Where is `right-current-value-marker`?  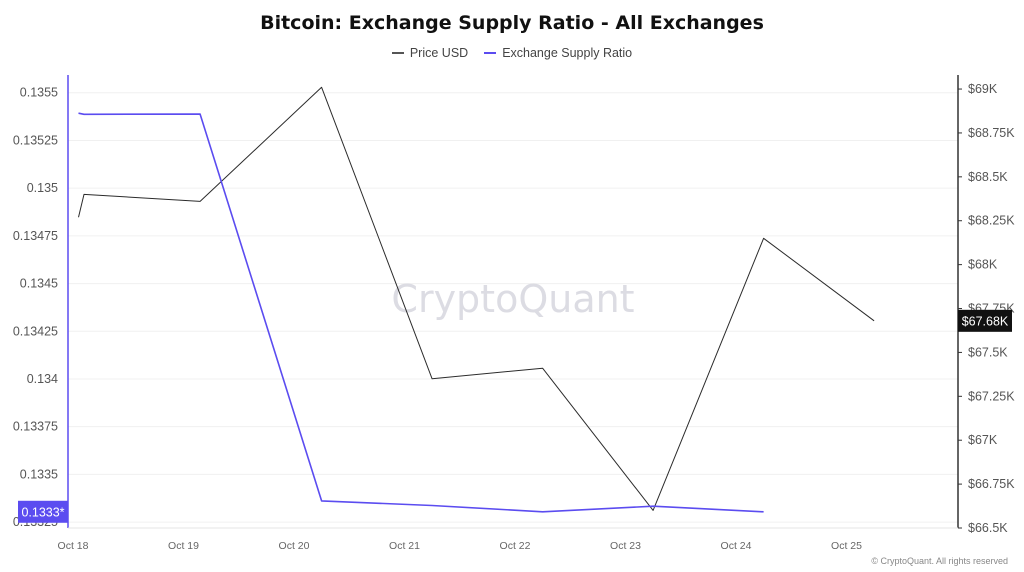
right-current-value-marker is located at coordinates (985, 320).